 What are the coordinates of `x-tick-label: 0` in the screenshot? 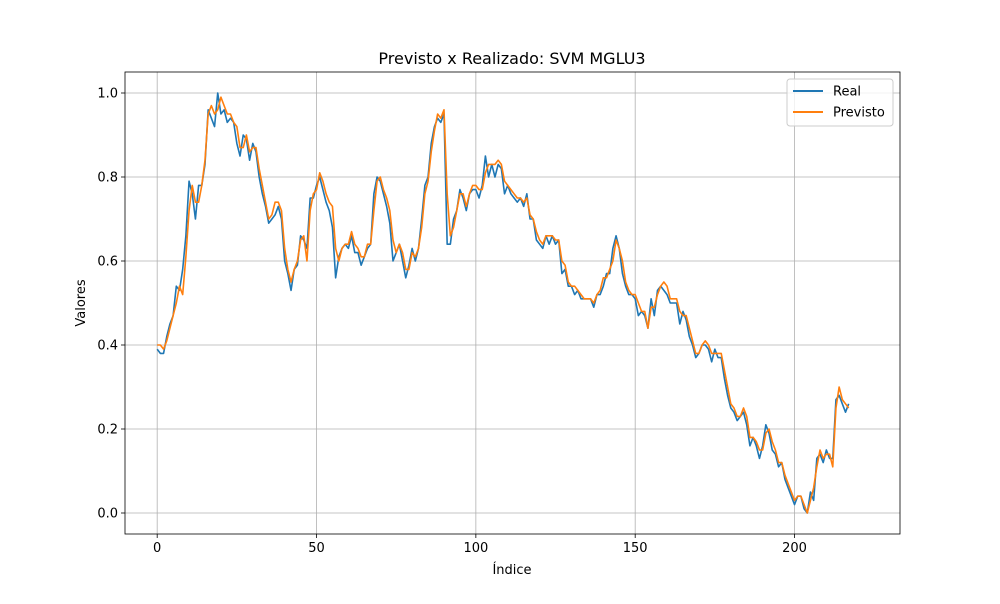 It's located at (157, 548).